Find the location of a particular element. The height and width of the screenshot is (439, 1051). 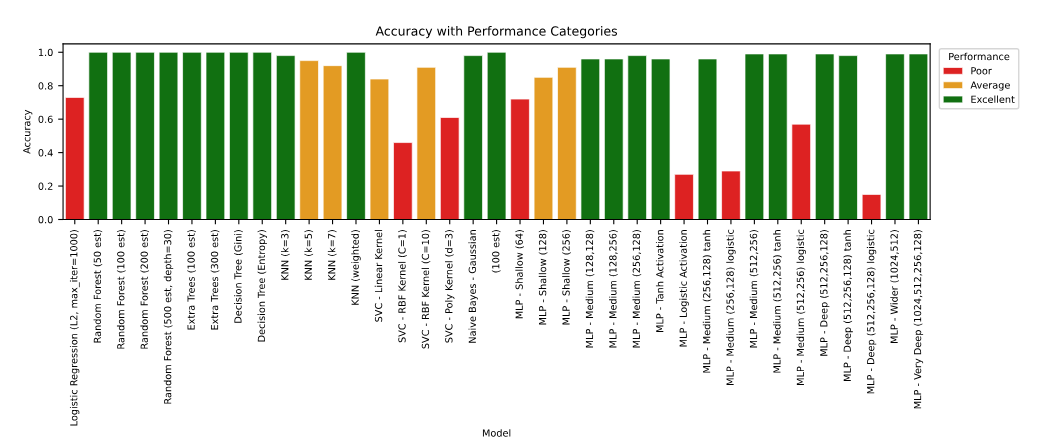

x-tick-label: Naive Bayes - Gaussian is located at coordinates (473, 286).